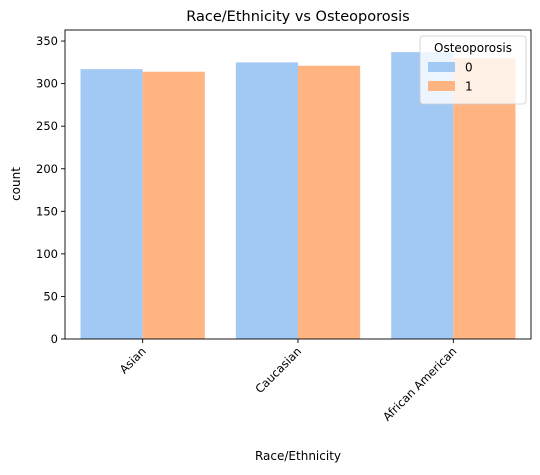 The height and width of the screenshot is (475, 540). Describe the element at coordinates (278, 370) in the screenshot. I see `x-tick-label: Caucasian` at that location.